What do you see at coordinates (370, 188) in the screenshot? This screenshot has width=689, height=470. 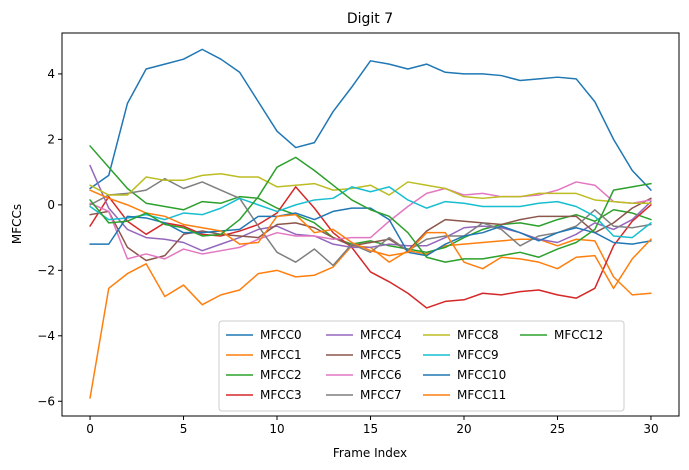 I see `series-line-mfcc8` at bounding box center [370, 188].